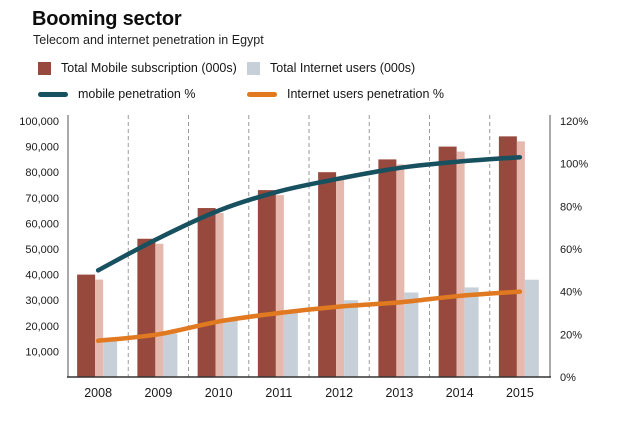  Describe the element at coordinates (42, 327) in the screenshot. I see `svg-text: 20,000` at that location.